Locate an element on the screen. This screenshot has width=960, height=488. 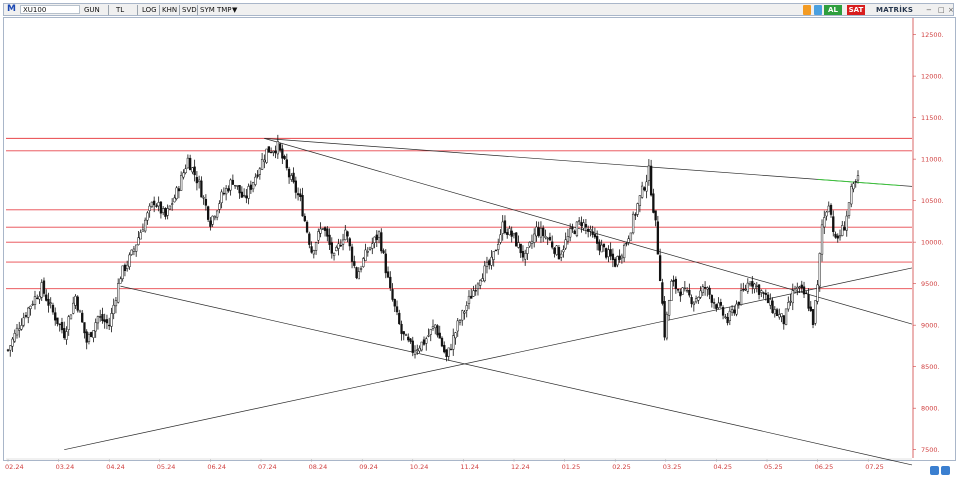
x-tick-label: 06.25 is located at coordinates (824, 467).